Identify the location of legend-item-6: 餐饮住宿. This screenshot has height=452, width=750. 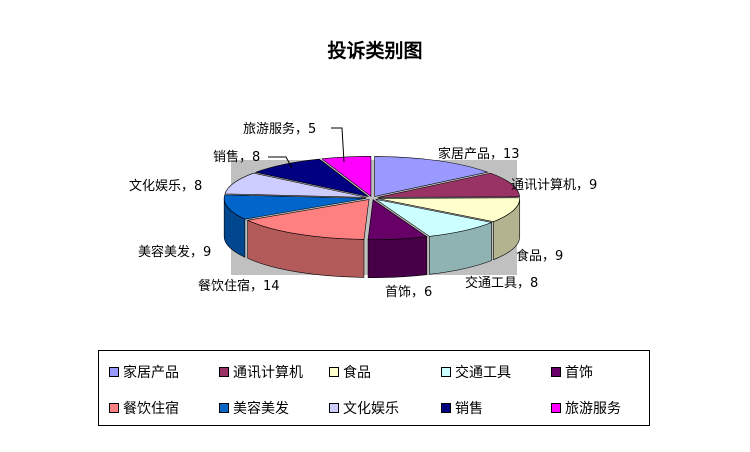
(144, 408).